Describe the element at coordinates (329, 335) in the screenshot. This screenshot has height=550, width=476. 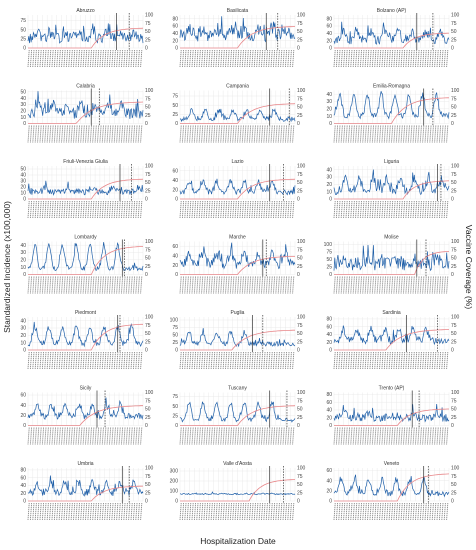
I see `left-y-tick-label: 40` at that location.